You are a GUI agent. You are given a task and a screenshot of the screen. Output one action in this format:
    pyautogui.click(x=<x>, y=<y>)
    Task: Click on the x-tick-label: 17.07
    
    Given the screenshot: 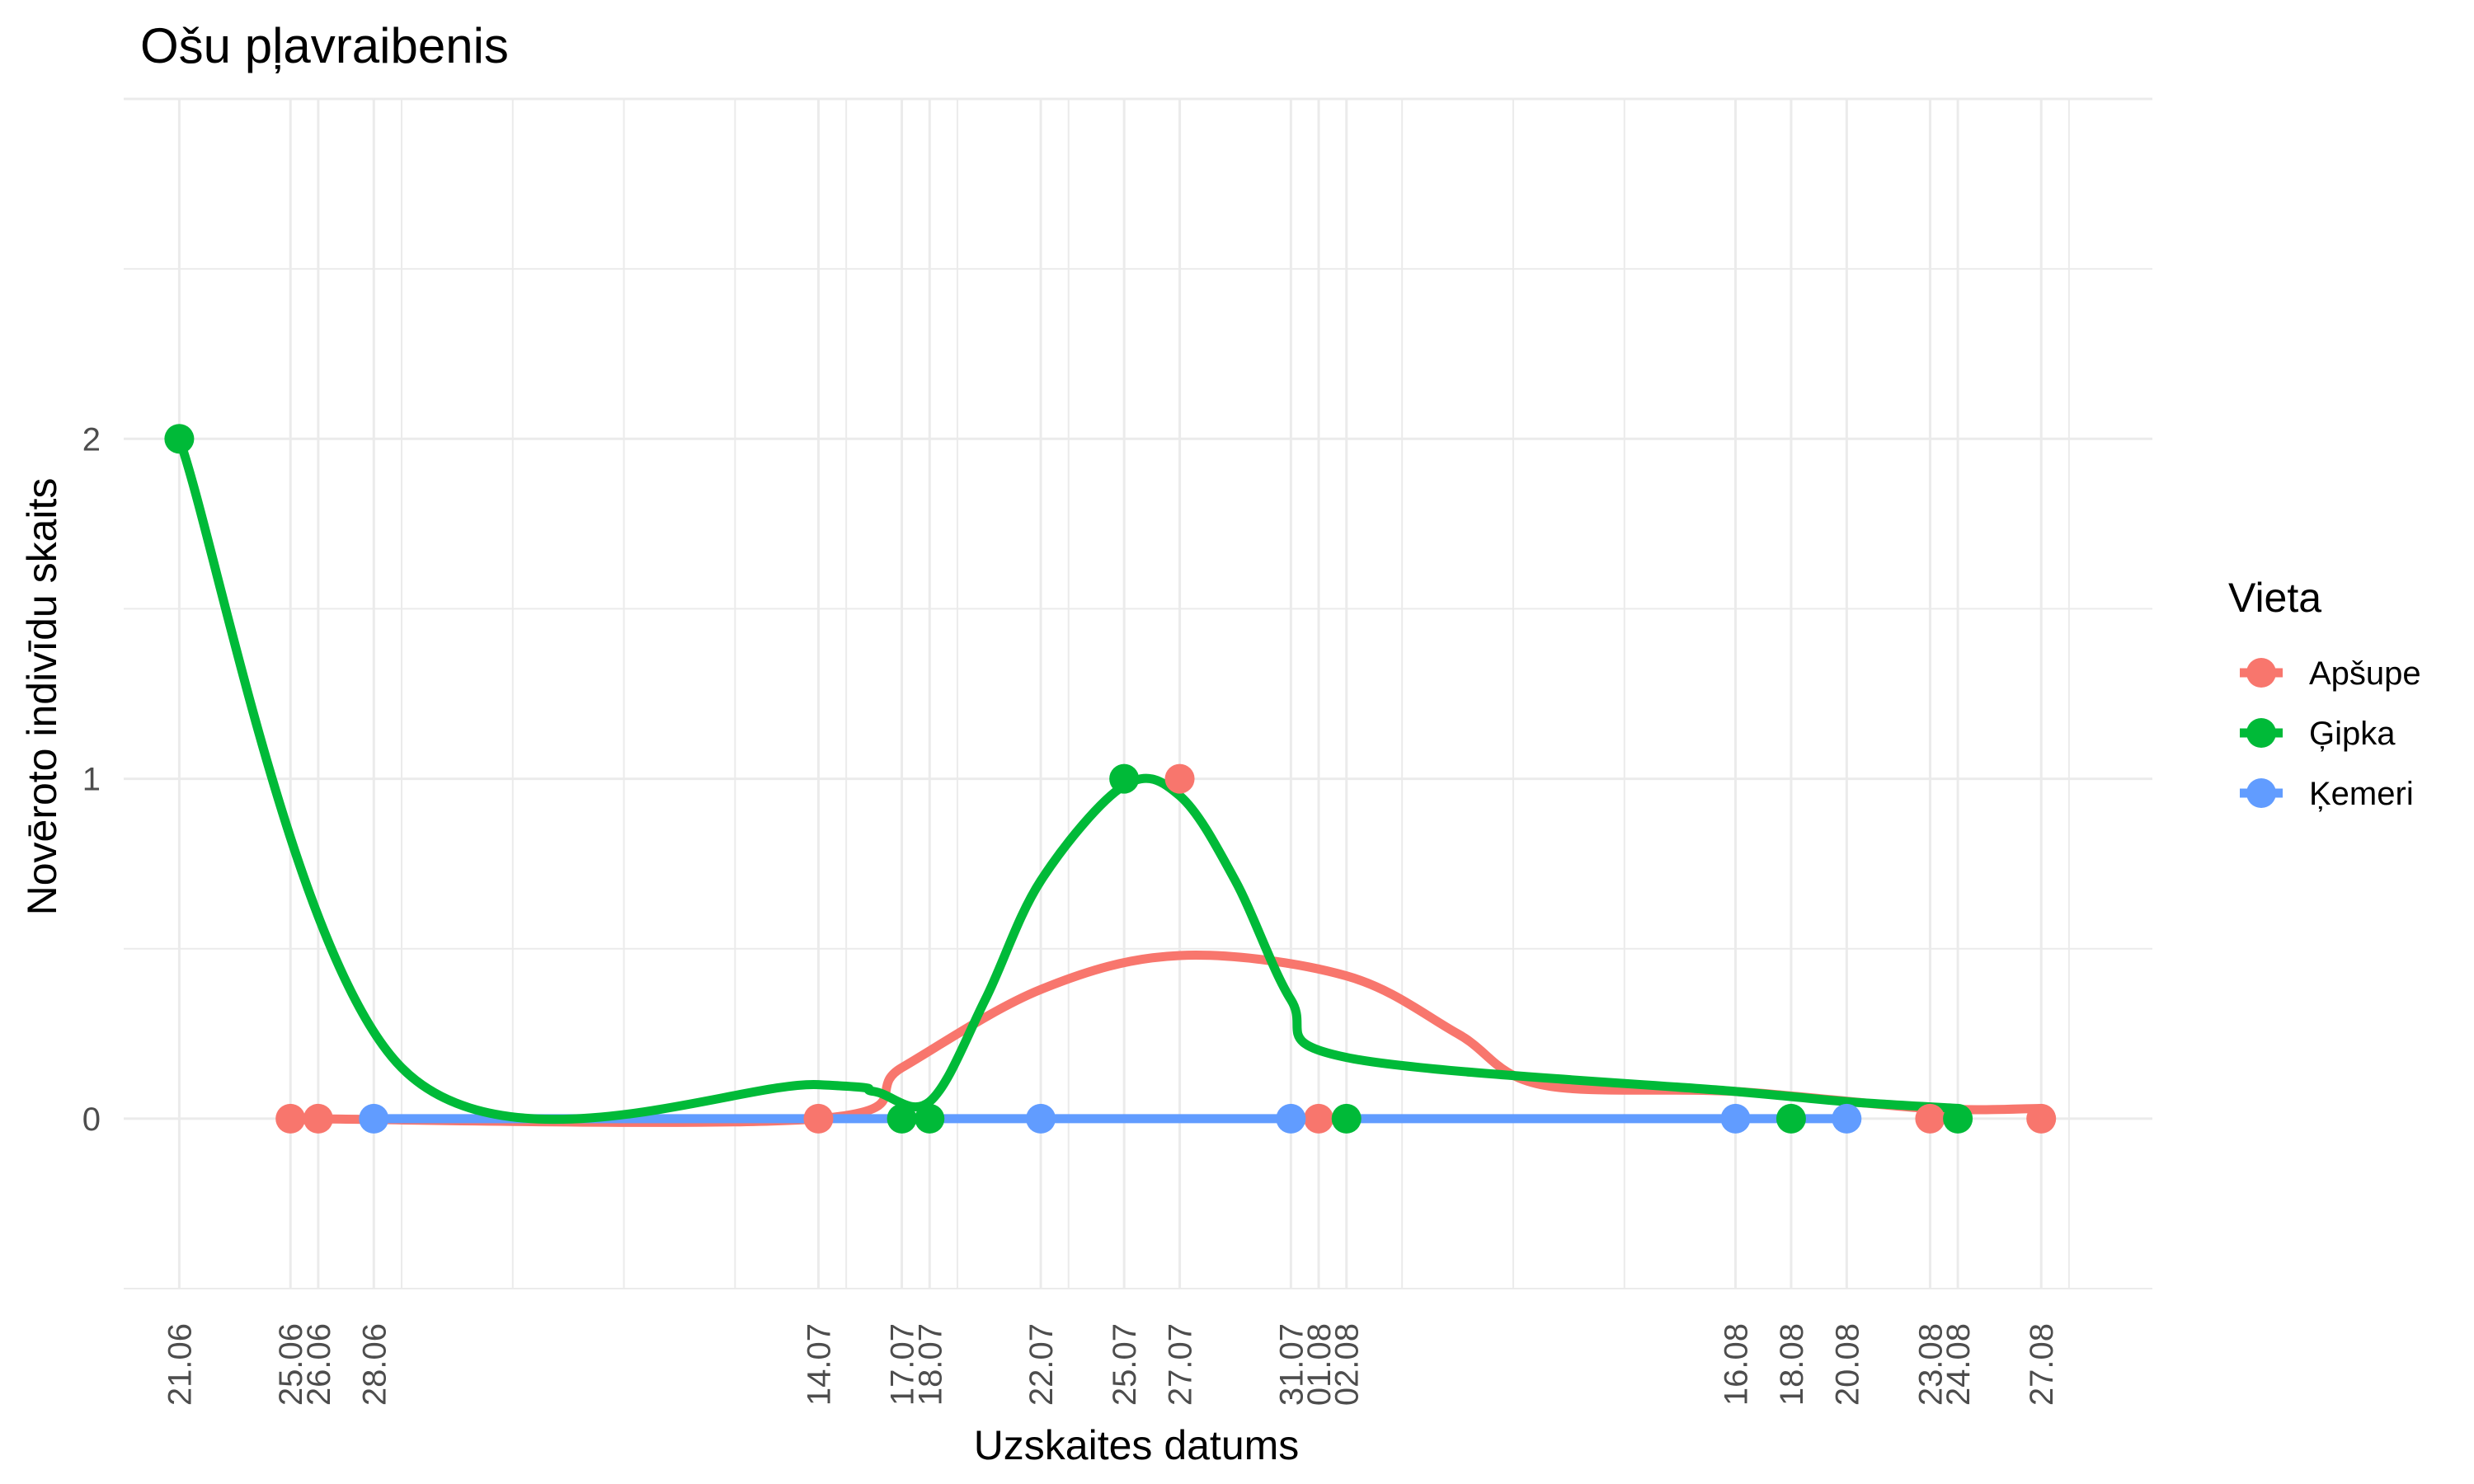 What is the action you would take?
    pyautogui.click(x=903, y=1364)
    